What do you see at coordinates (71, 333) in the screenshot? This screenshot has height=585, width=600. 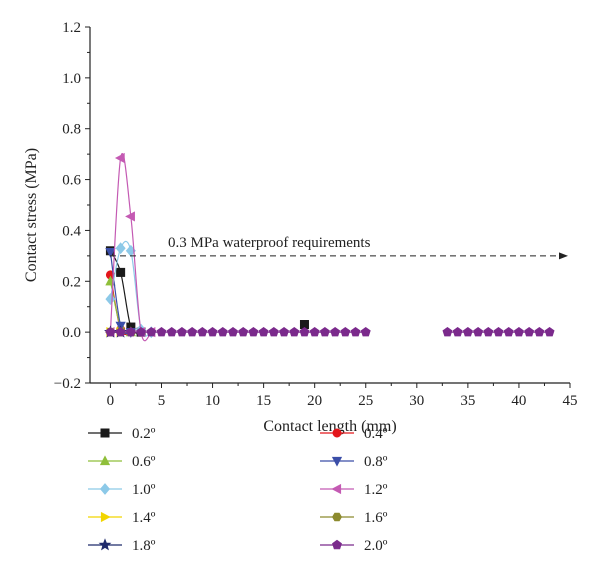 I see `y-tick-label: 0.0` at bounding box center [71, 333].